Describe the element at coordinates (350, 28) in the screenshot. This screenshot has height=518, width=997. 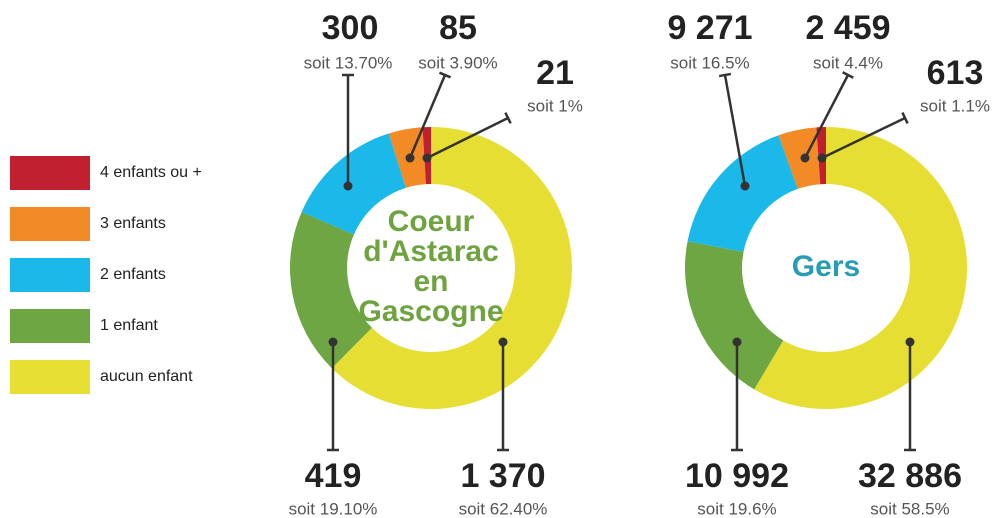
I see `value-label: 300` at that location.